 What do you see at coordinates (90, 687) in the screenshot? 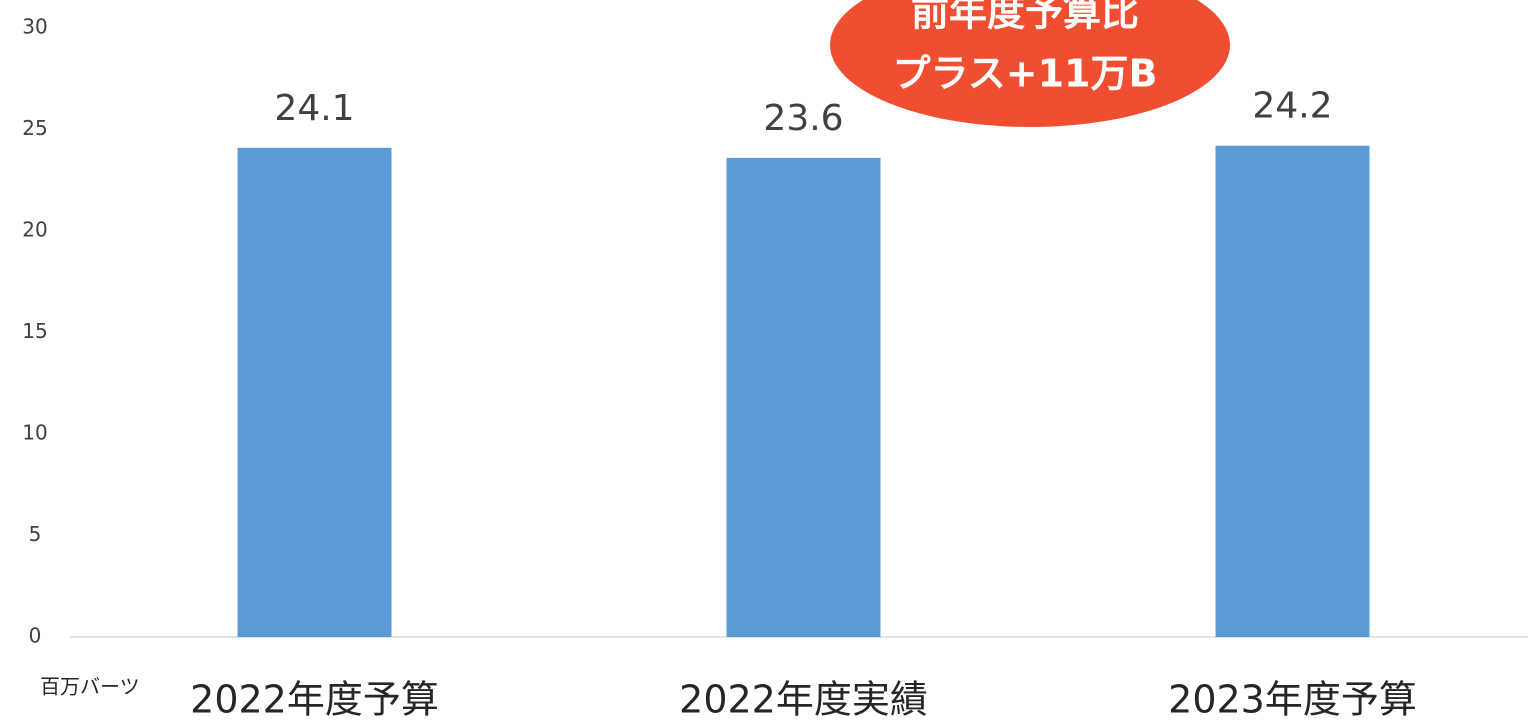
I see `y-axis-label: 百万バーツ` at bounding box center [90, 687].